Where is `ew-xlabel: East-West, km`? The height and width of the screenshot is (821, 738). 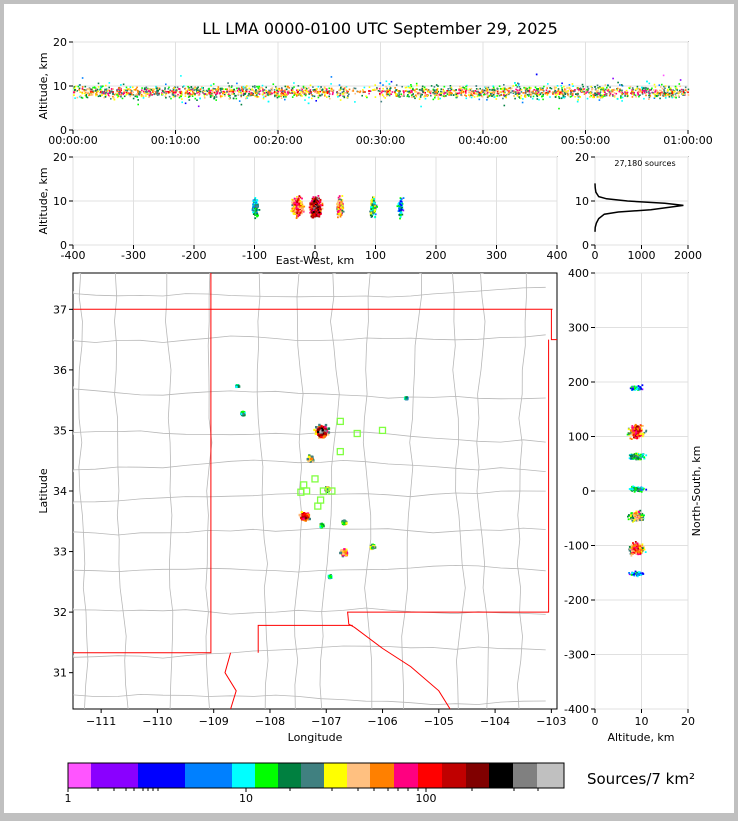
ew-xlabel: East-West, km is located at coordinates (315, 260).